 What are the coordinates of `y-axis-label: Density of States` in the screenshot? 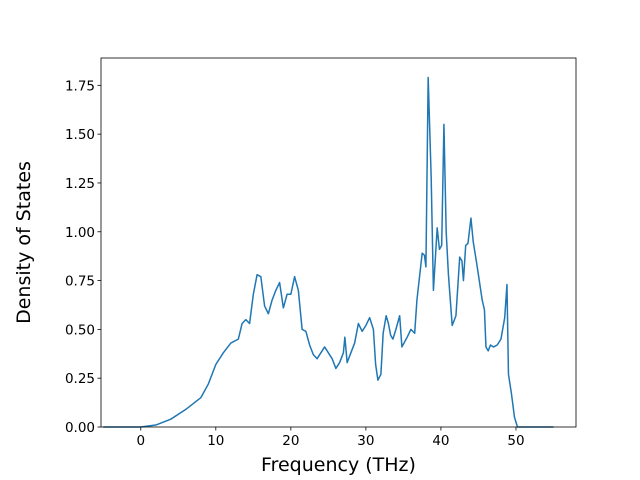 It's located at (24, 242).